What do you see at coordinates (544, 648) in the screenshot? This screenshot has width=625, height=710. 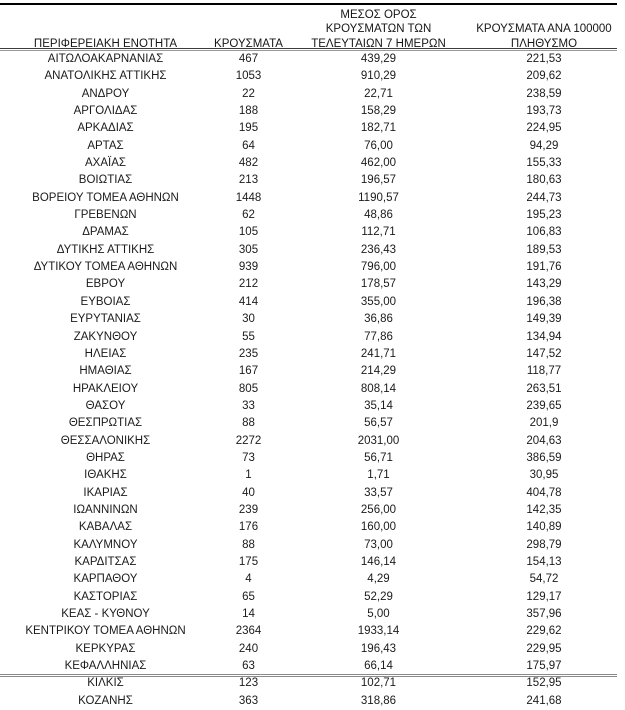 I see `cell-cases-per-100000: 229,95` at bounding box center [544, 648].